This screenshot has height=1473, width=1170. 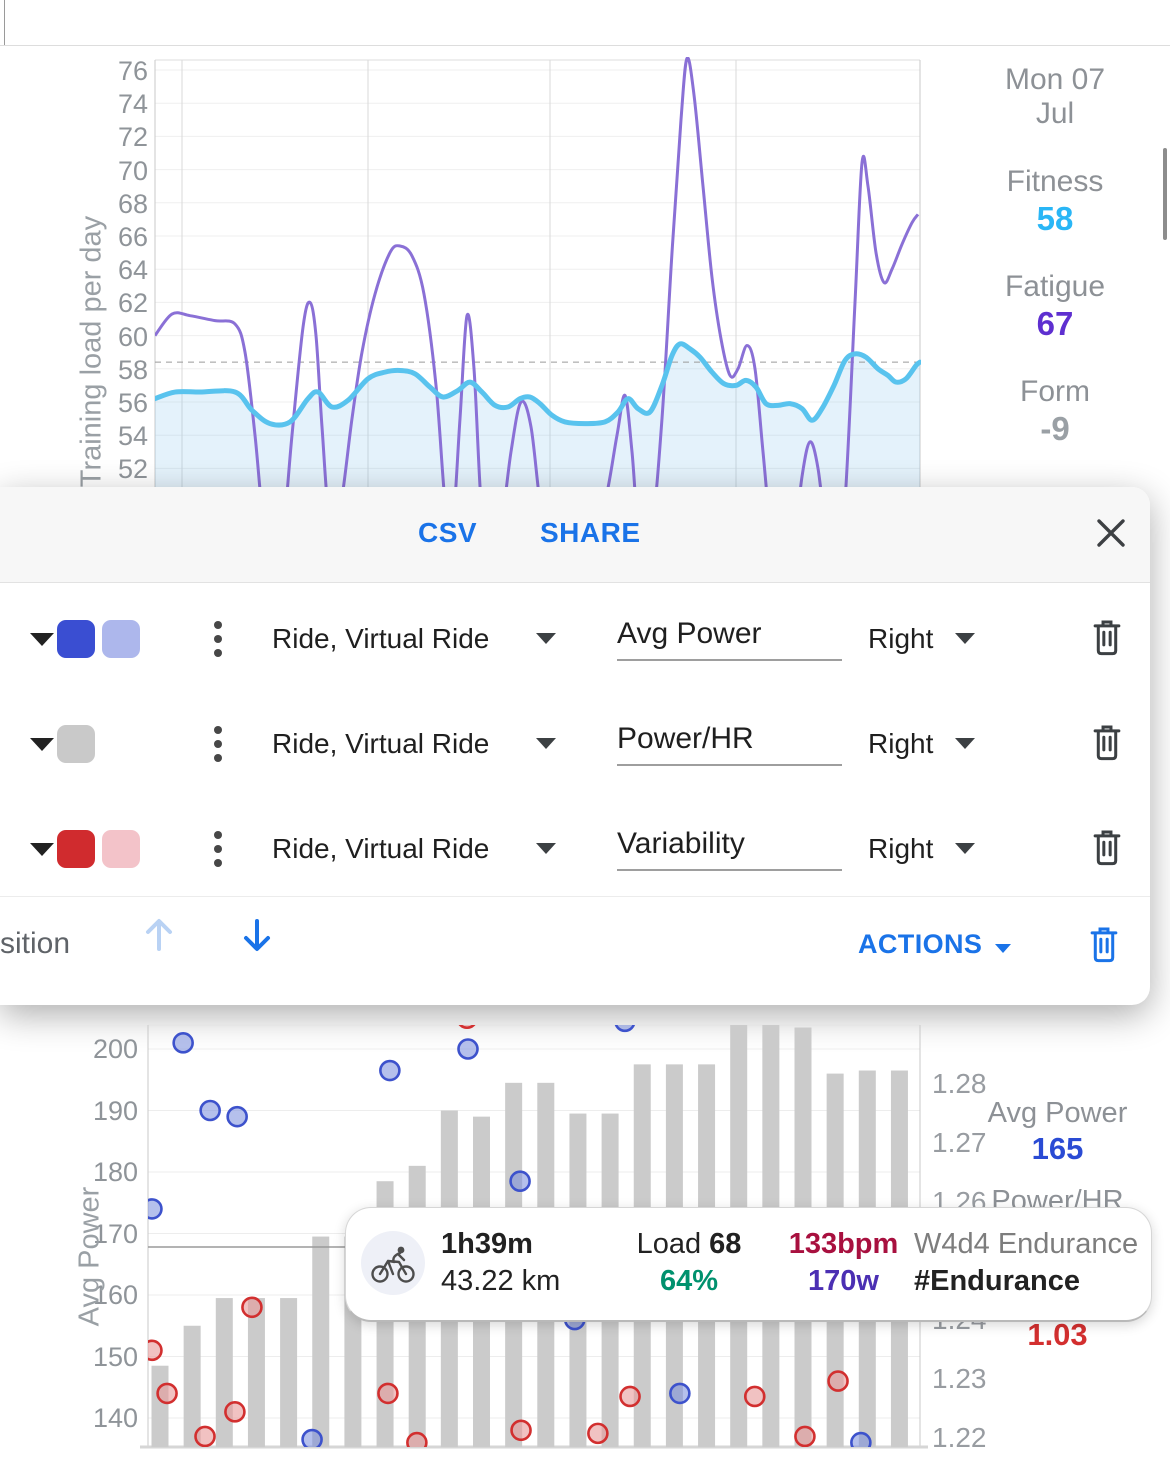 What do you see at coordinates (500, 1263) in the screenshot?
I see `tooltip-duration-distance: 1h39m 43.22 km` at bounding box center [500, 1263].